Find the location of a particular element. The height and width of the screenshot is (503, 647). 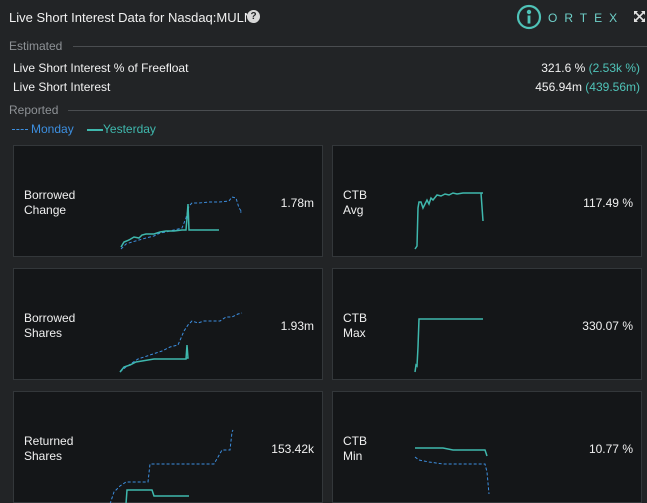

card-label: CTB Max is located at coordinates (355, 325).